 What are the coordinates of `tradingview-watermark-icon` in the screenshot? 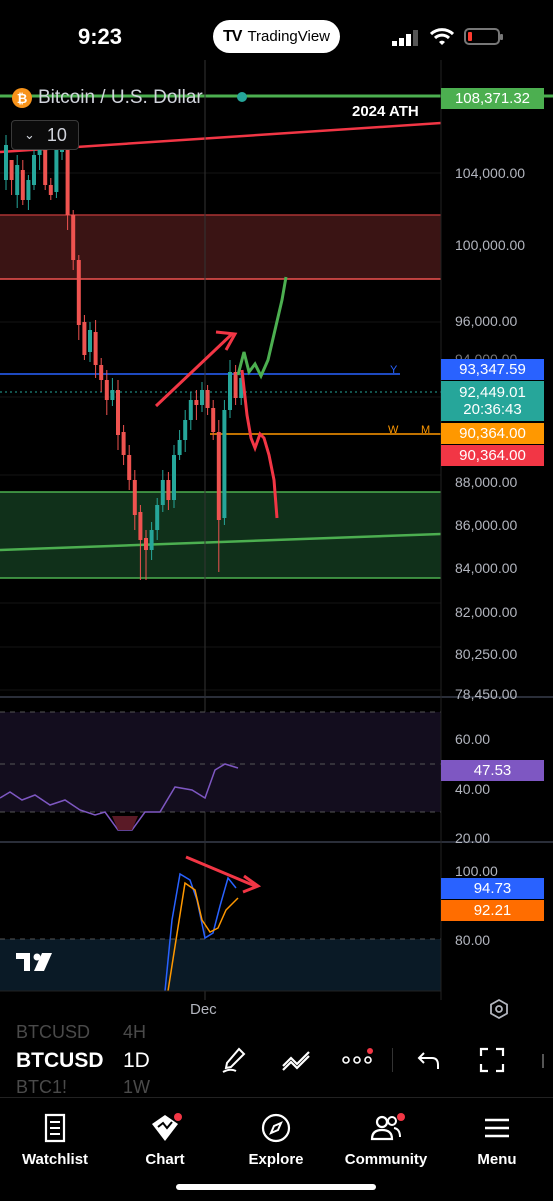 It's located at (34, 962).